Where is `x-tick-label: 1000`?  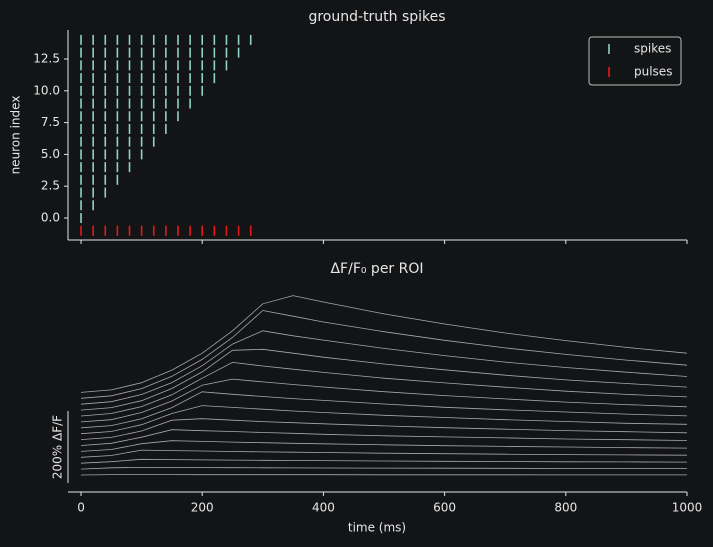 x-tick-label: 1000 is located at coordinates (687, 508).